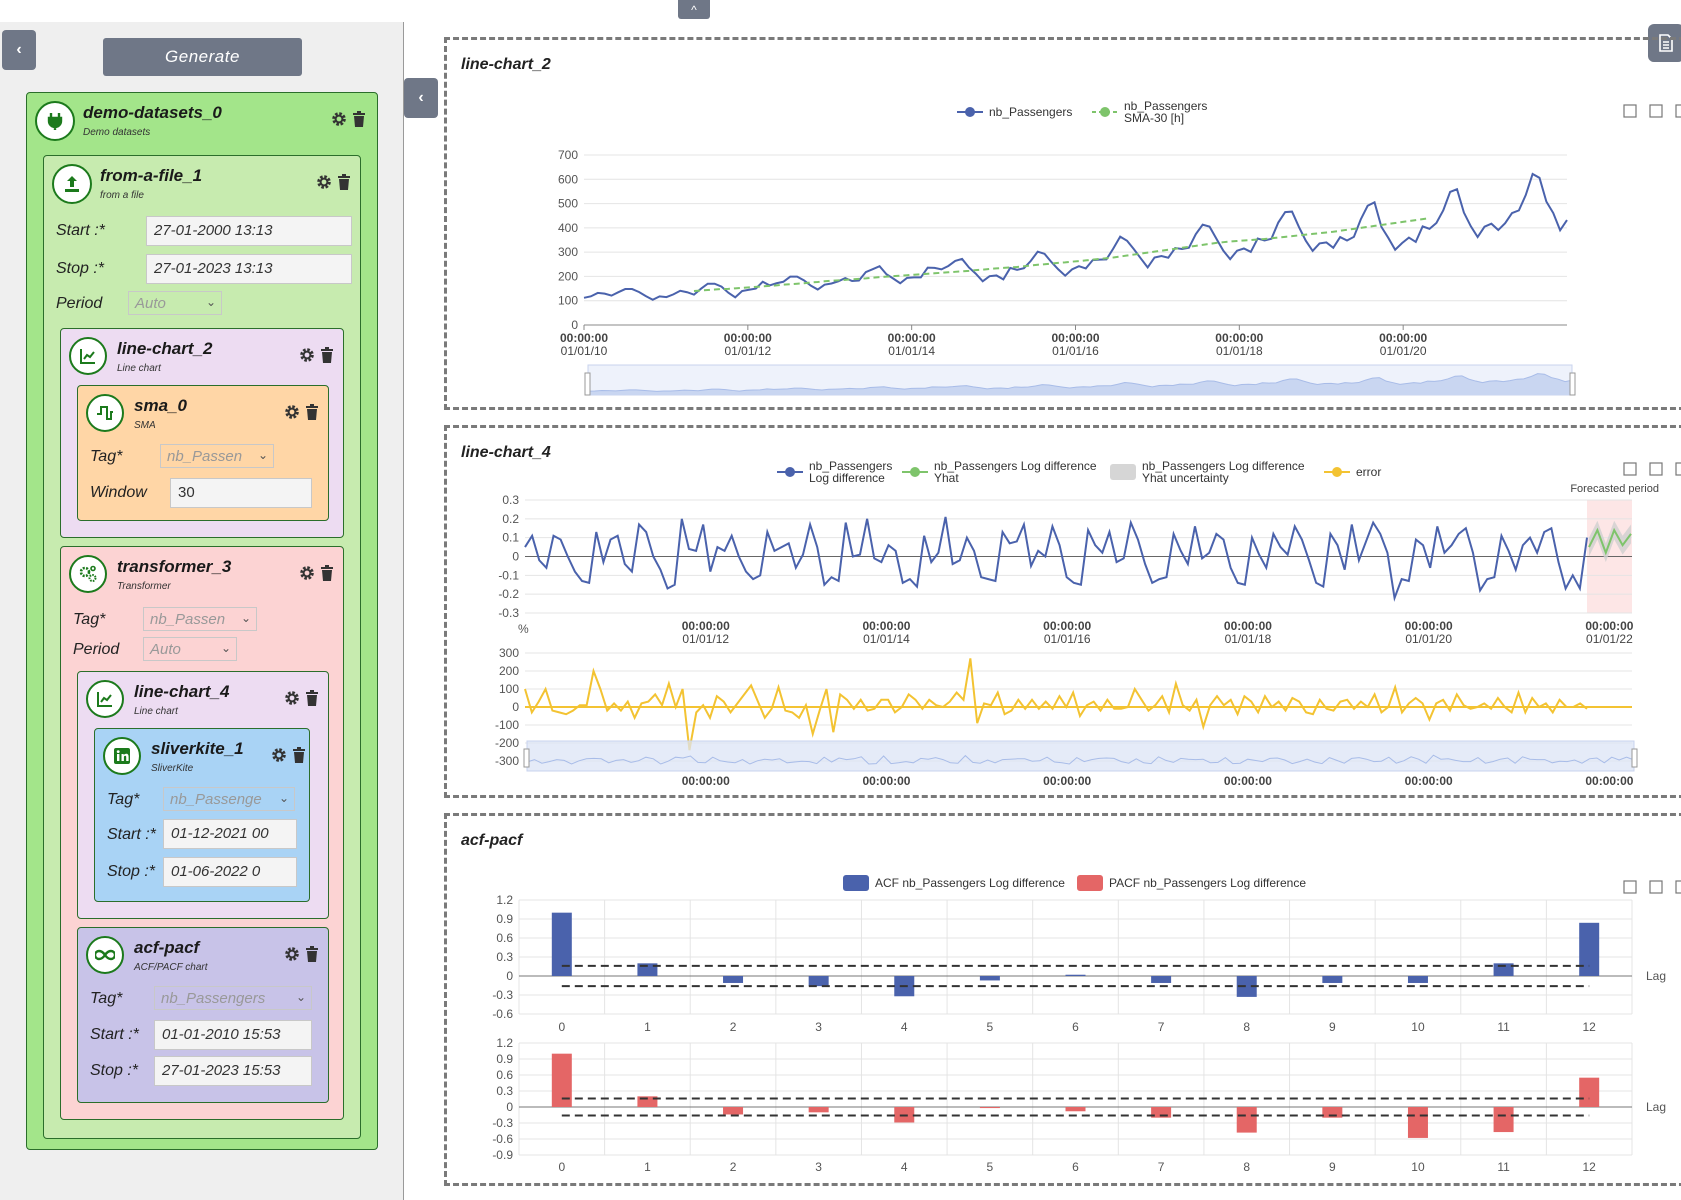  I want to click on stop-input: 01-06-2022 0, so click(230, 872).